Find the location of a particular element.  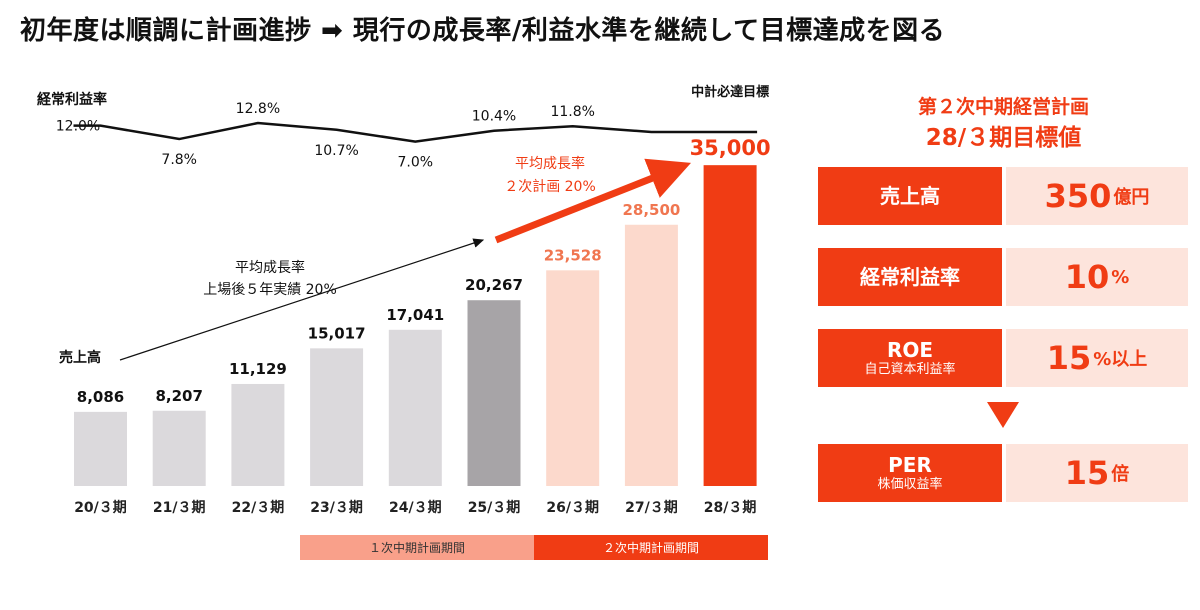

kpi-label-box: PER 株価収益率 is located at coordinates (910, 473).